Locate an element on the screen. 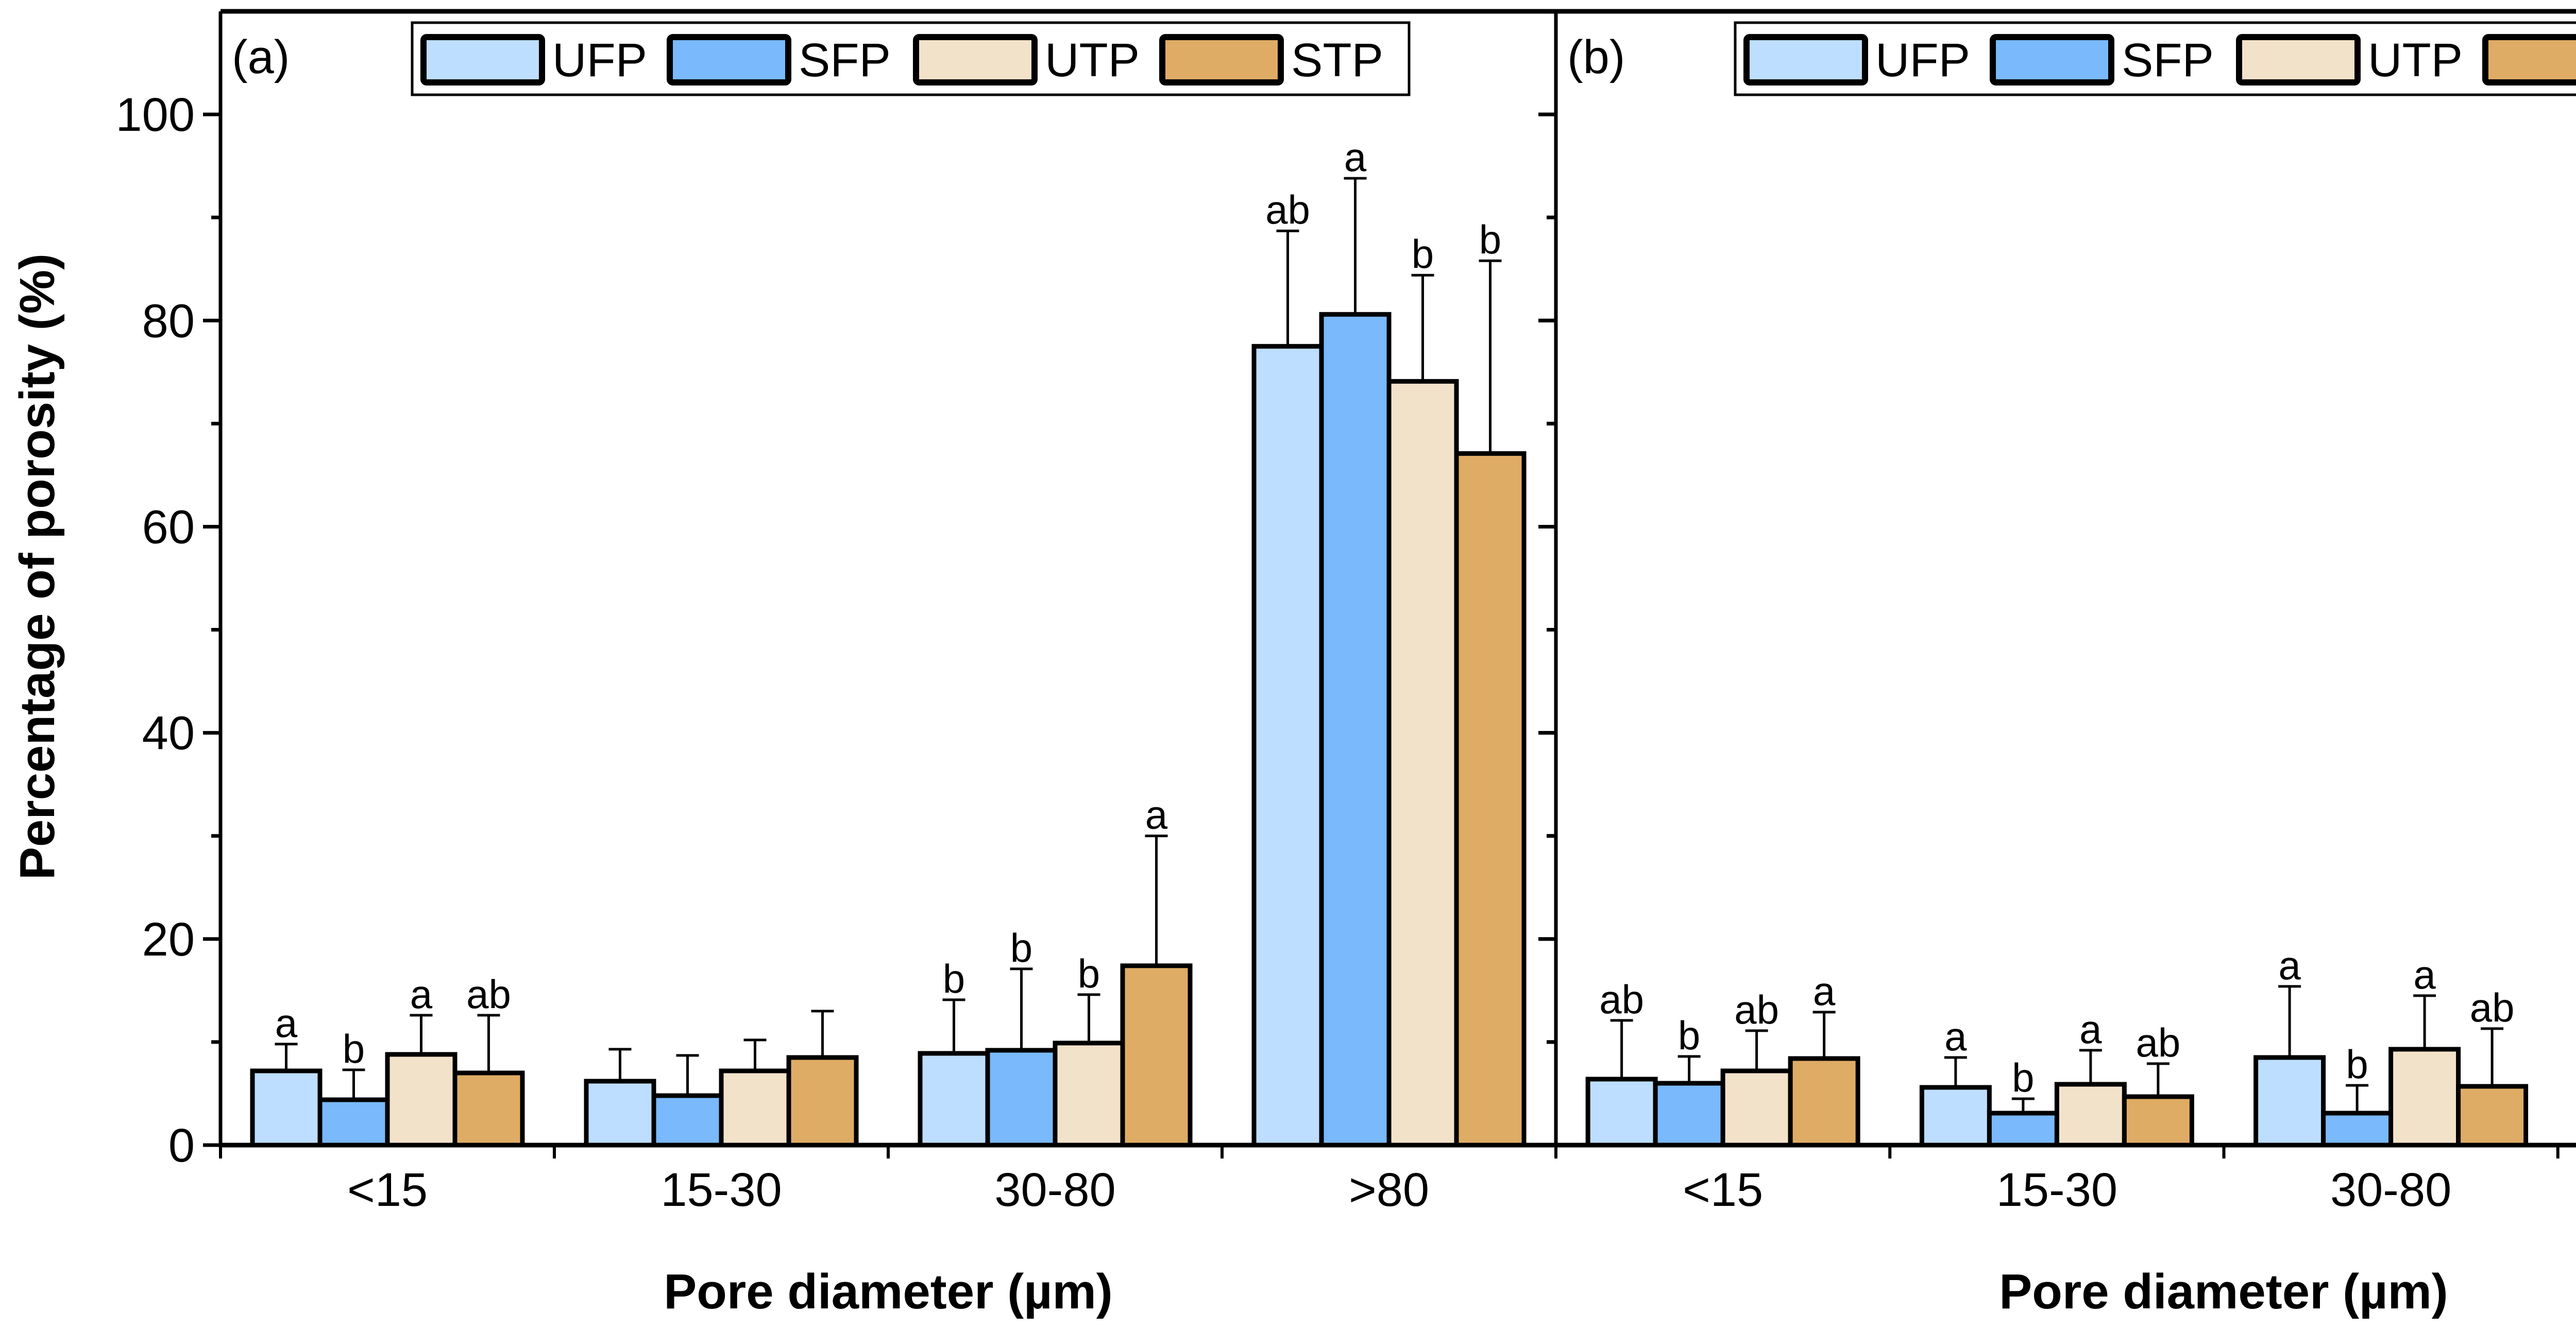 The image size is (2576, 1329). x-tick-label-a-1: 15-30 is located at coordinates (721, 1190).